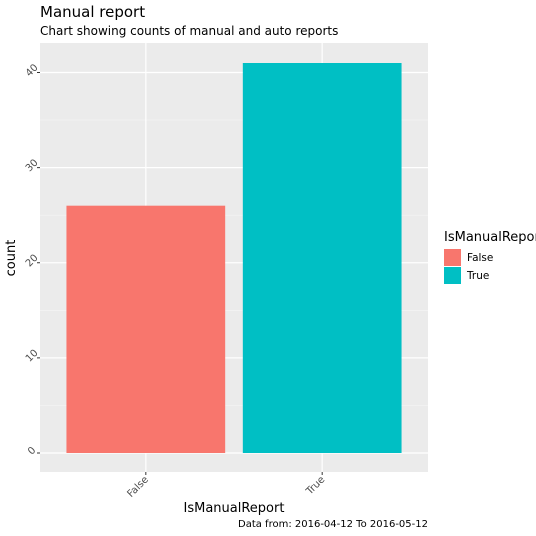  I want to click on legend-key-true, so click(452, 275).